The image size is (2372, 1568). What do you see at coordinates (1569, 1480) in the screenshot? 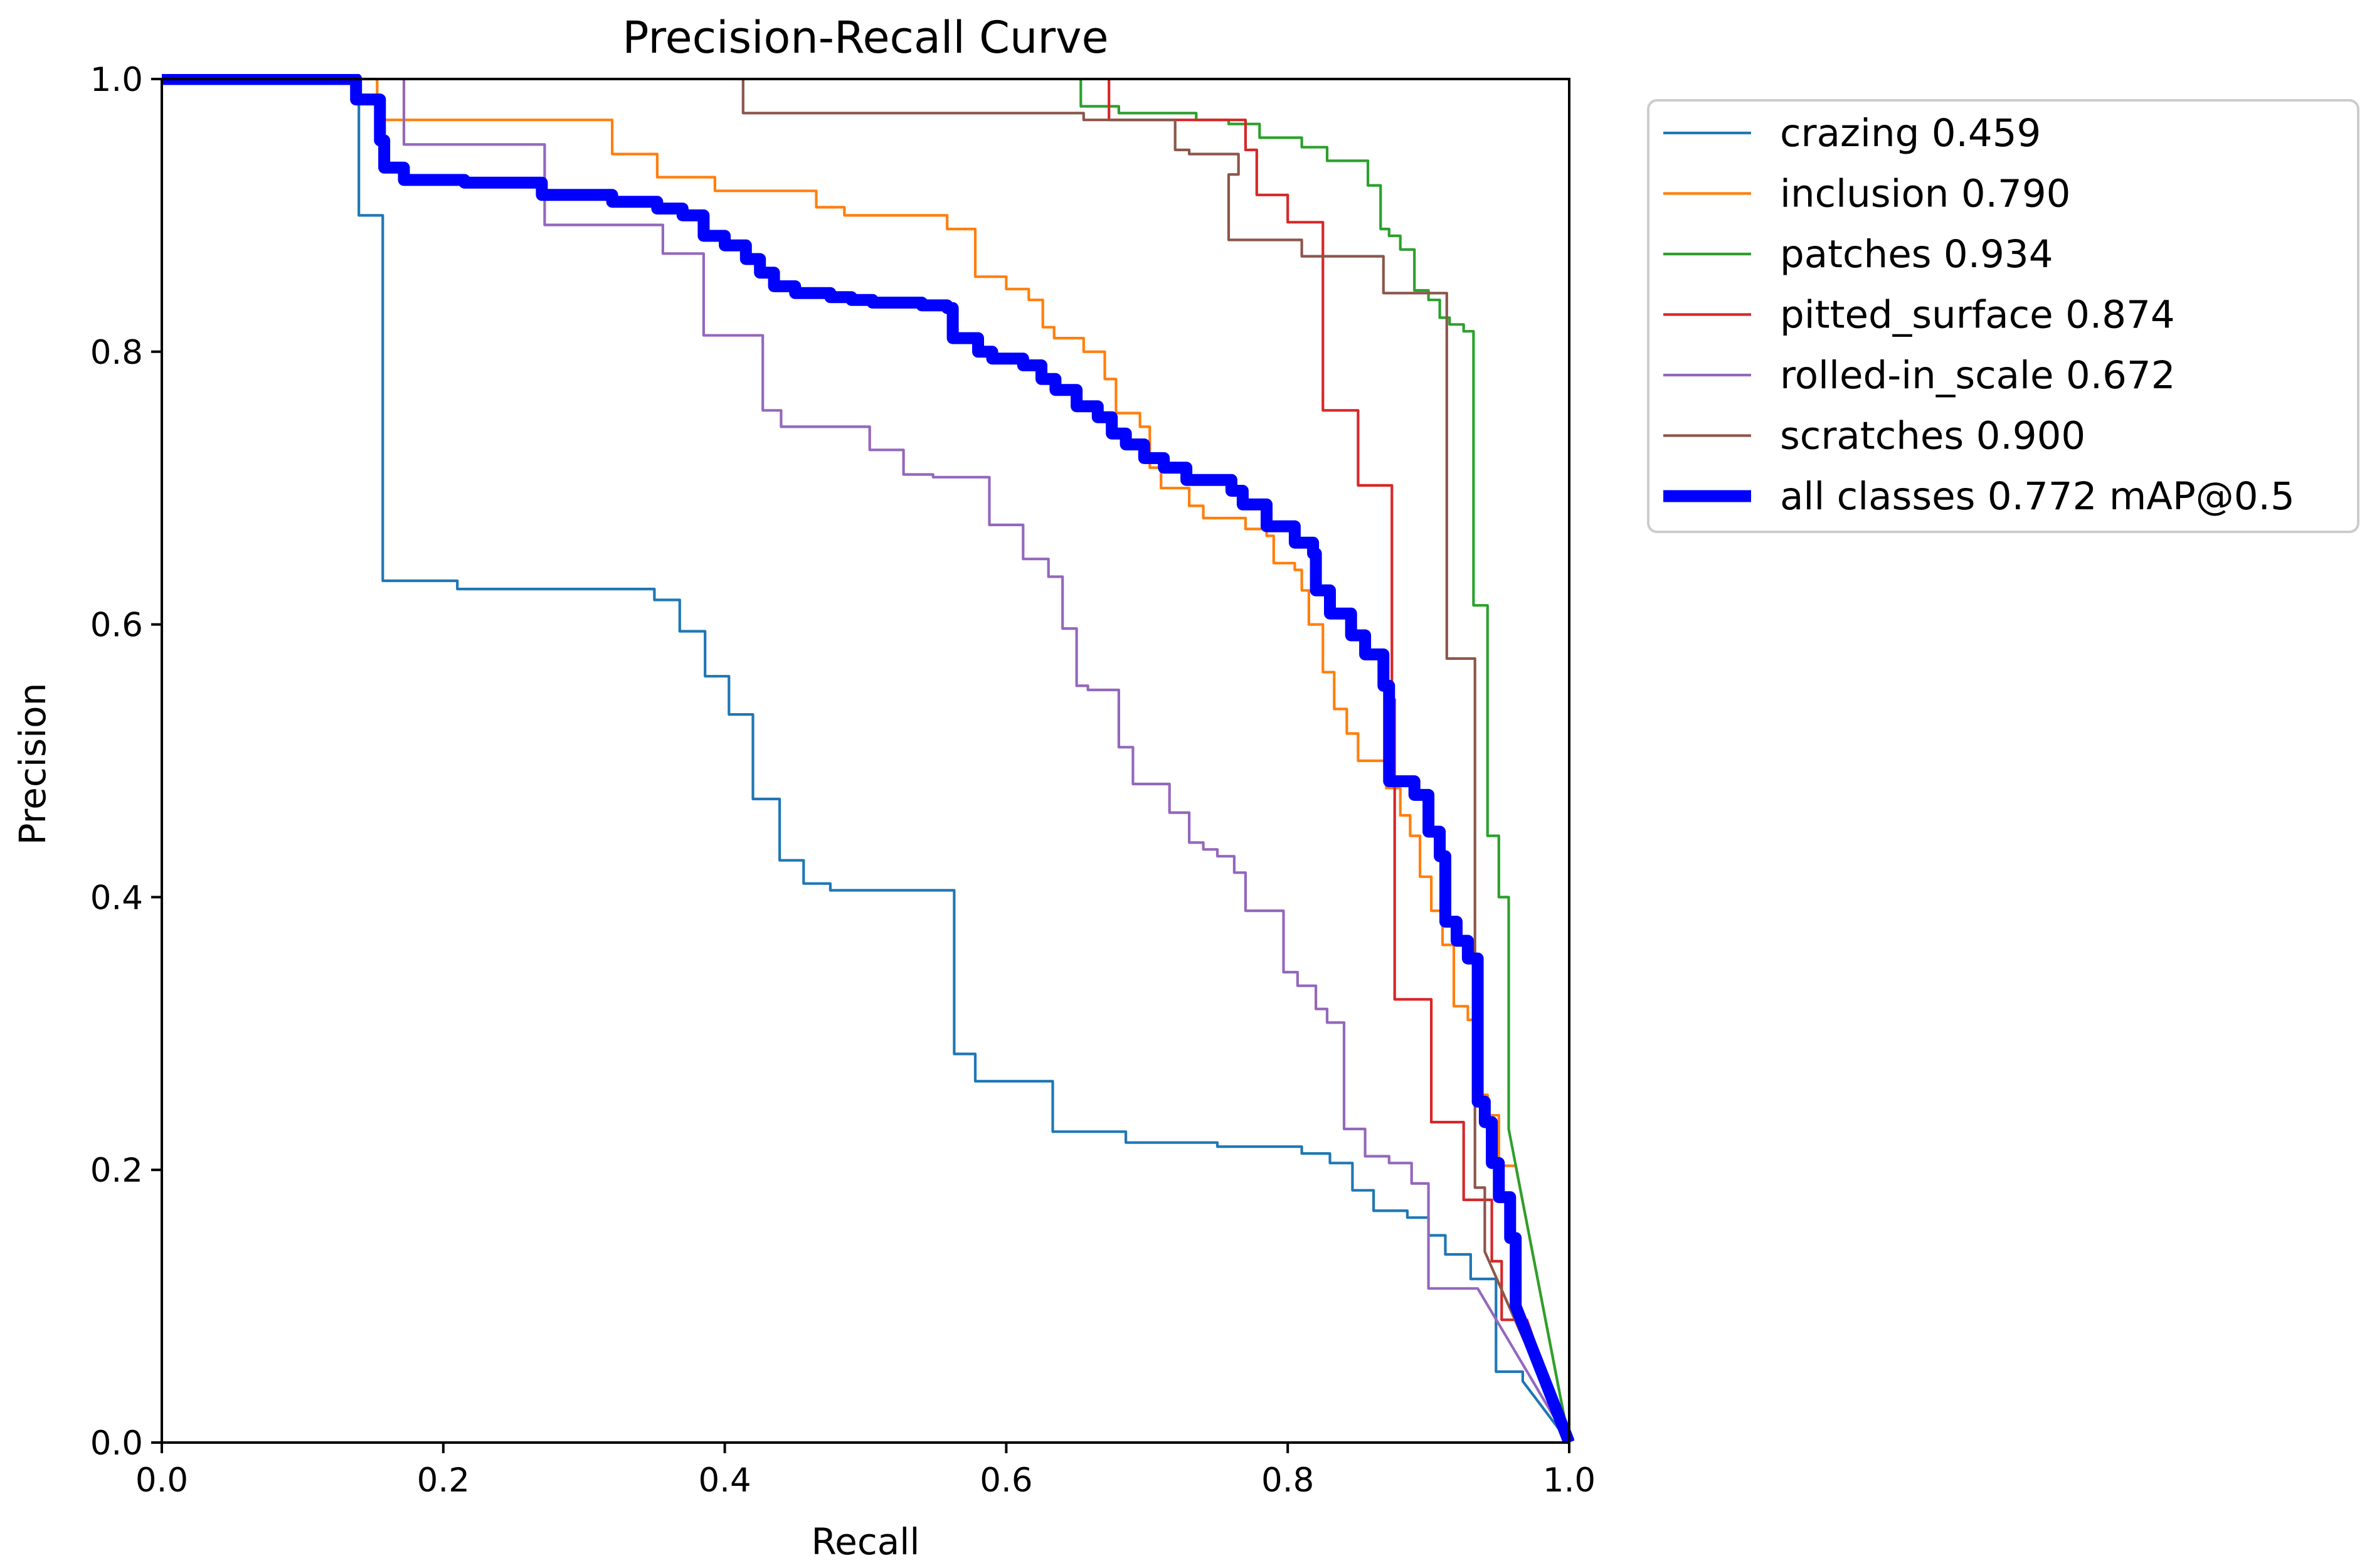
I see `x-tick-label: 1.0` at bounding box center [1569, 1480].